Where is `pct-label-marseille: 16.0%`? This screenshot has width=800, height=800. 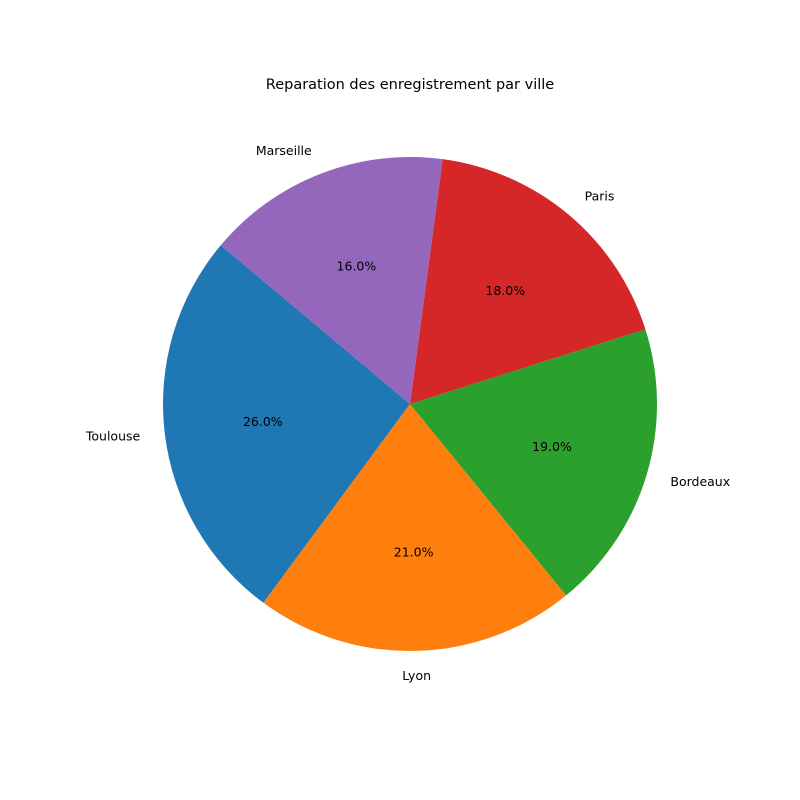 pct-label-marseille: 16.0% is located at coordinates (357, 265).